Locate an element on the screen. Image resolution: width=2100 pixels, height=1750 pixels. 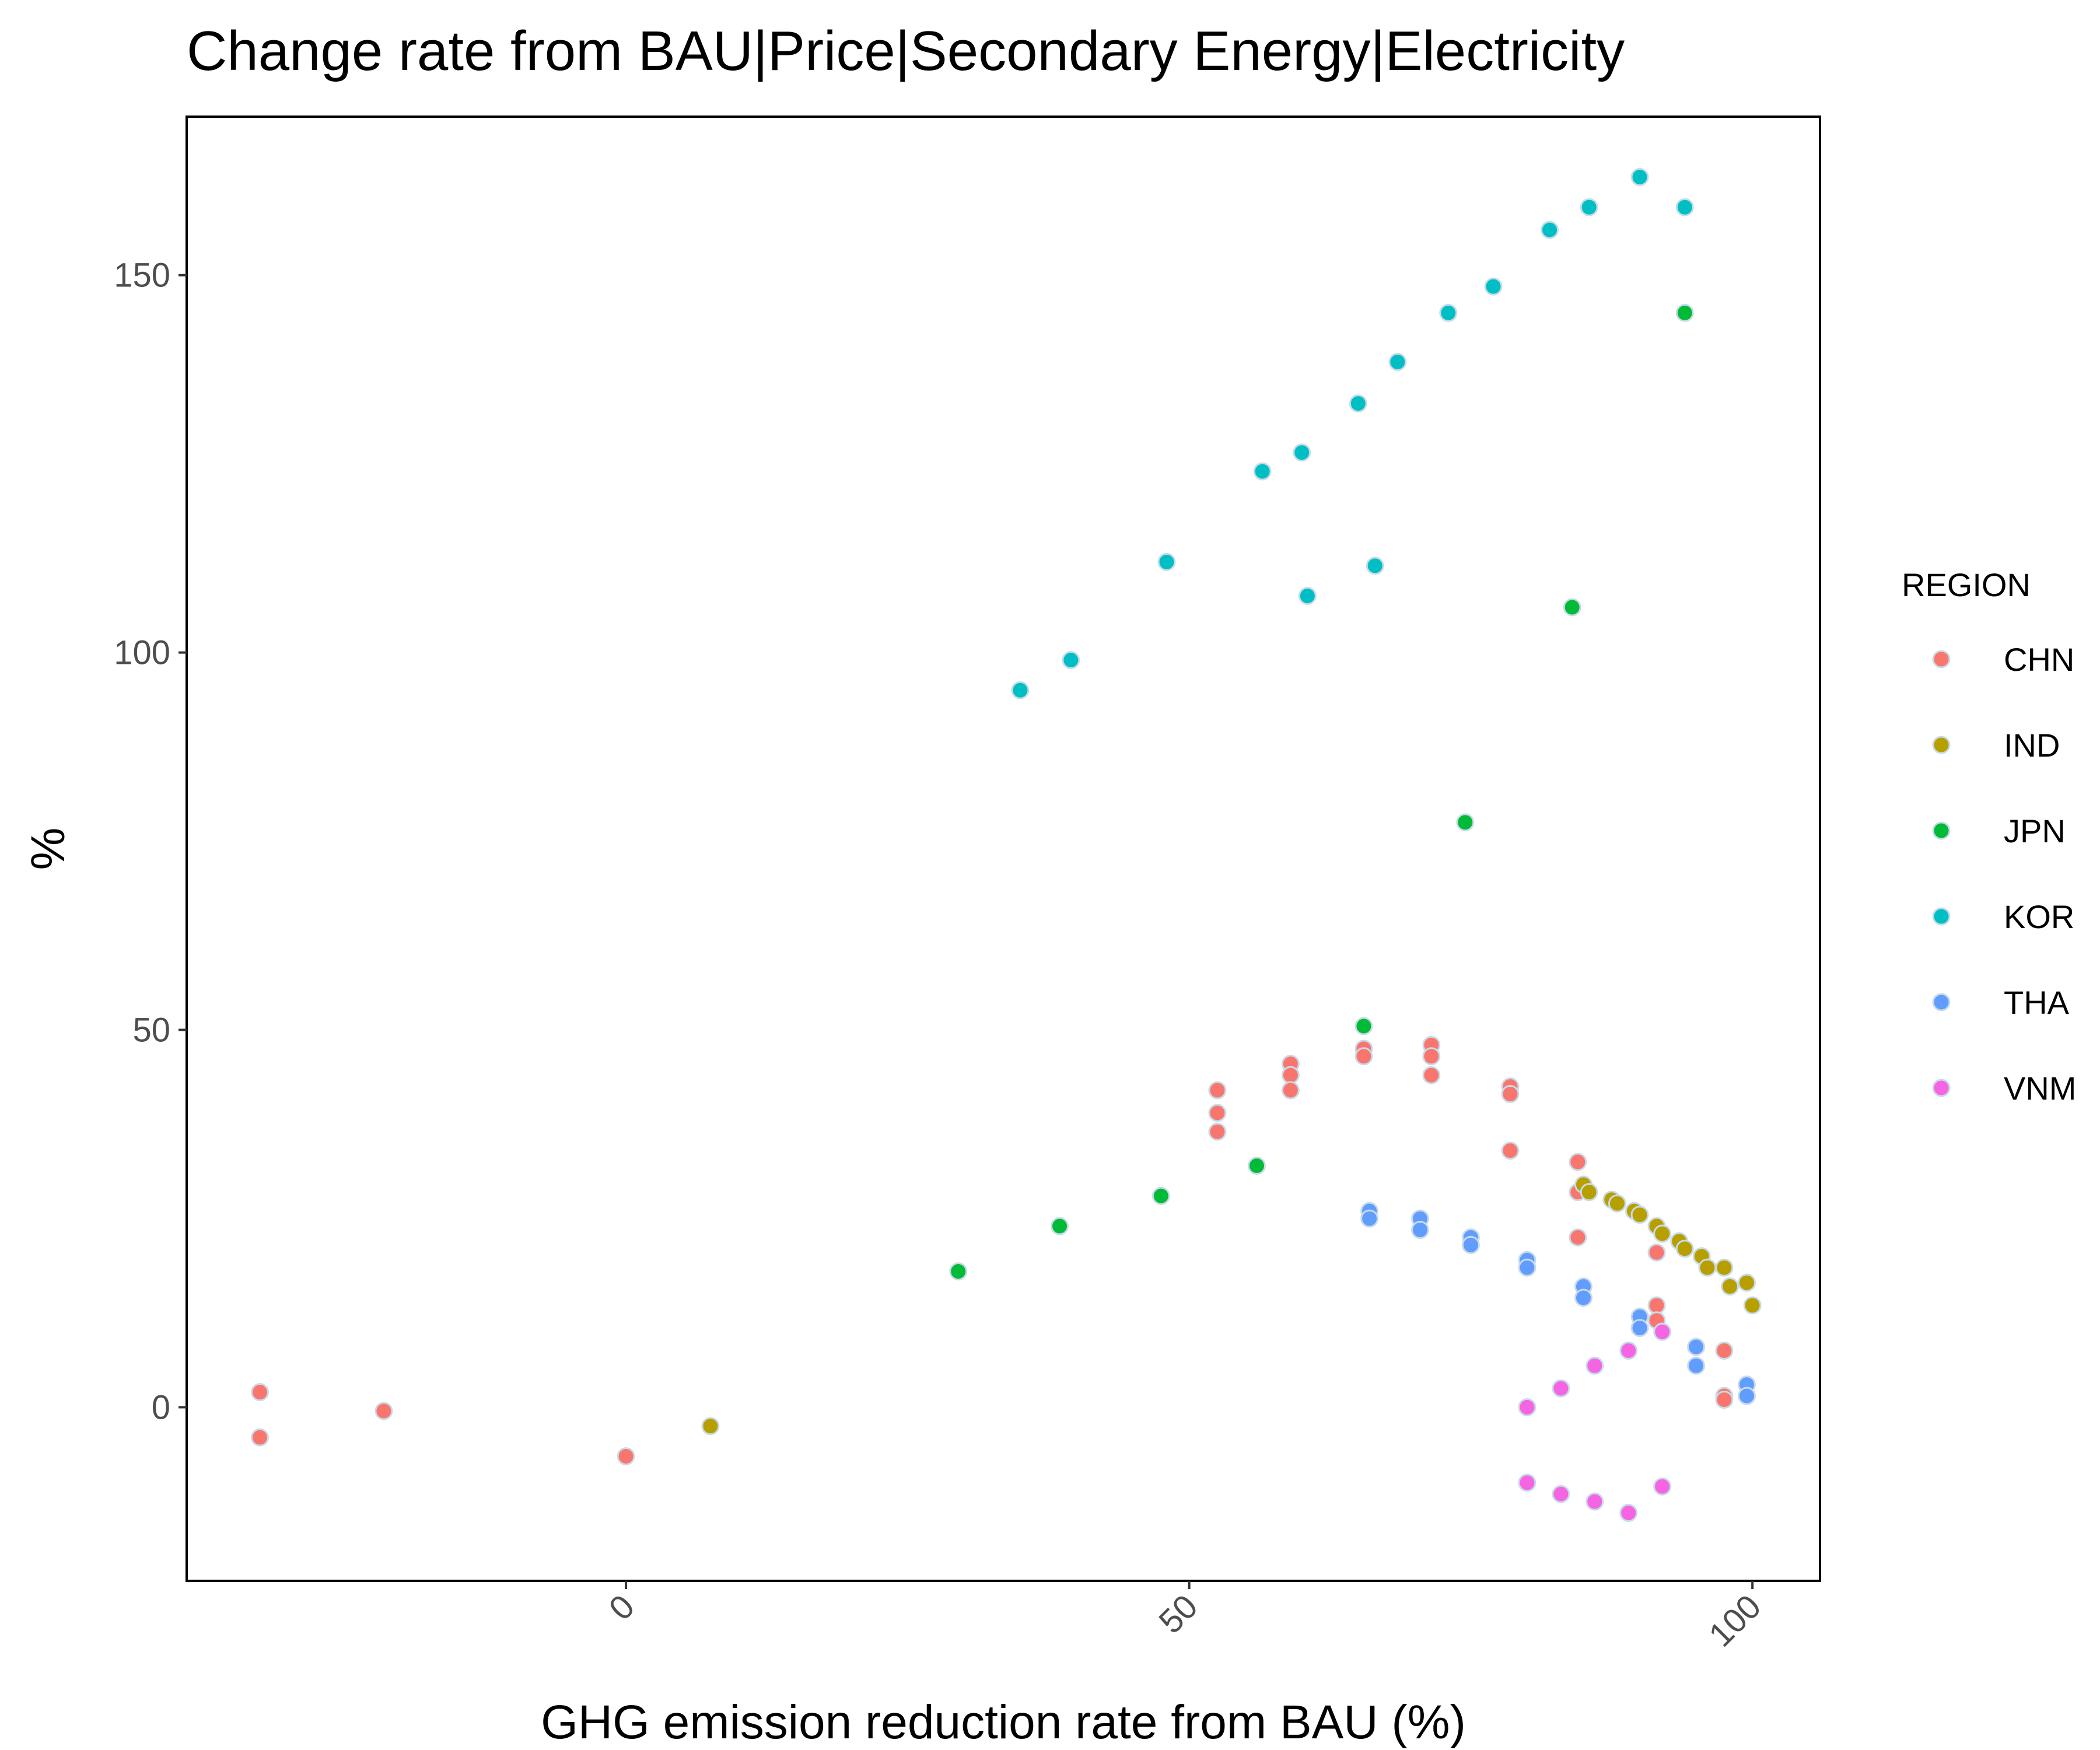
legend-key-ind is located at coordinates (1941, 745).